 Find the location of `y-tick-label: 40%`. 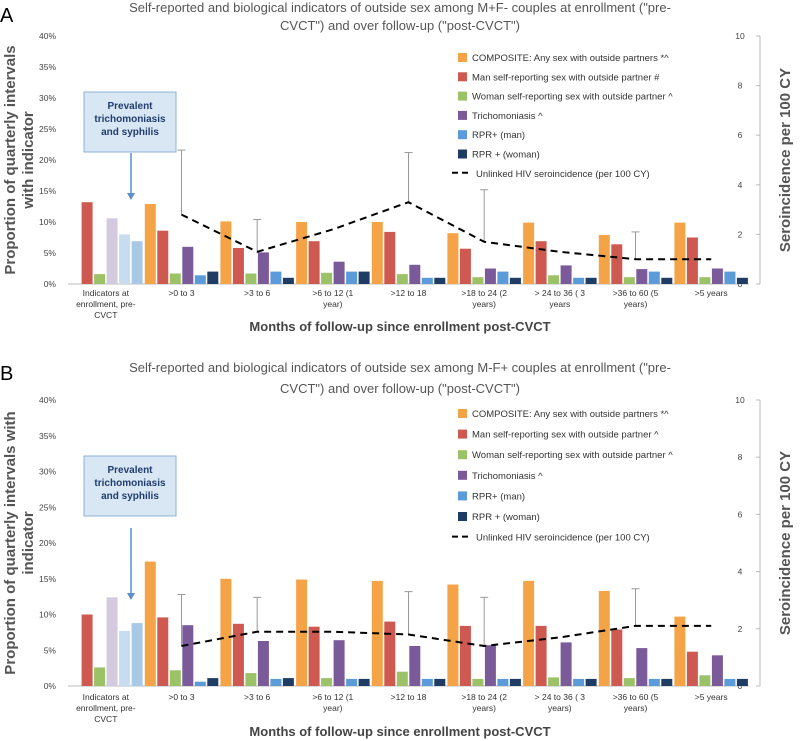

y-tick-label: 40% is located at coordinates (47, 400).